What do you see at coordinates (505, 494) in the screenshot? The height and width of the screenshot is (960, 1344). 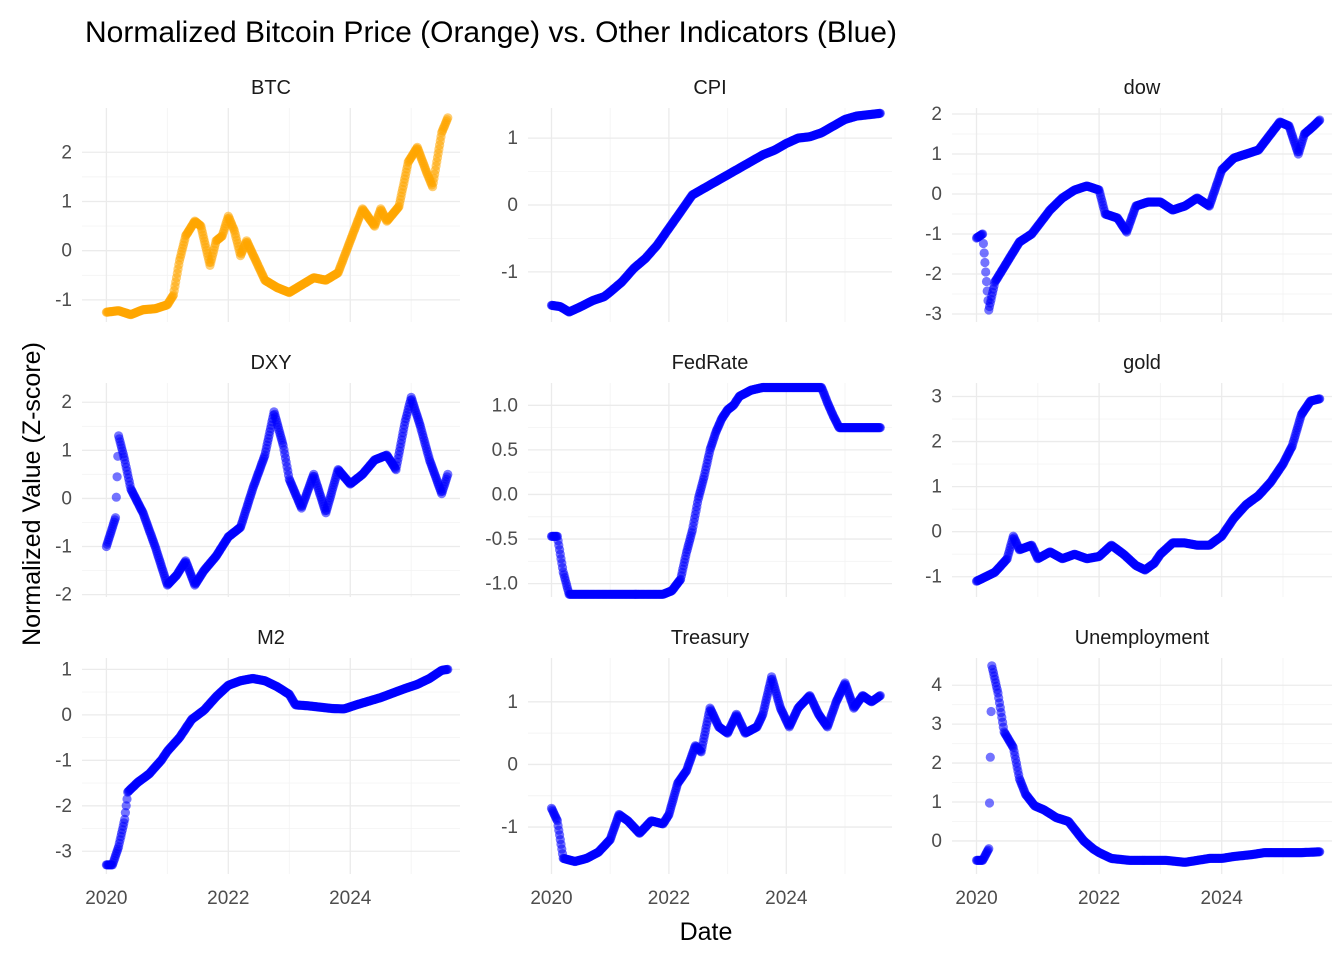 I see `y-tick-label: 0.0` at bounding box center [505, 494].